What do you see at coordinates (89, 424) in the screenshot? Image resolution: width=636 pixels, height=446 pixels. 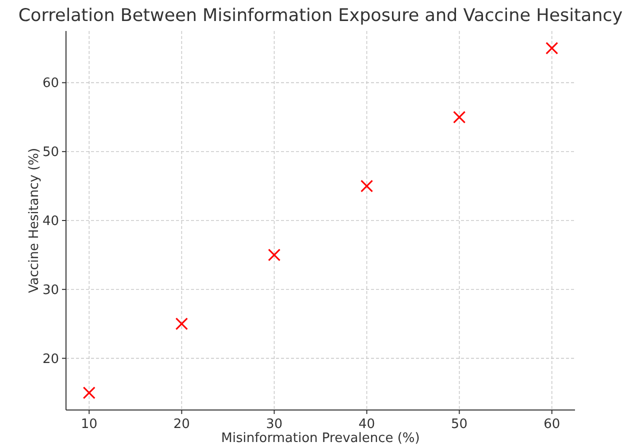 I see `x-tick-label: 10` at bounding box center [89, 424].